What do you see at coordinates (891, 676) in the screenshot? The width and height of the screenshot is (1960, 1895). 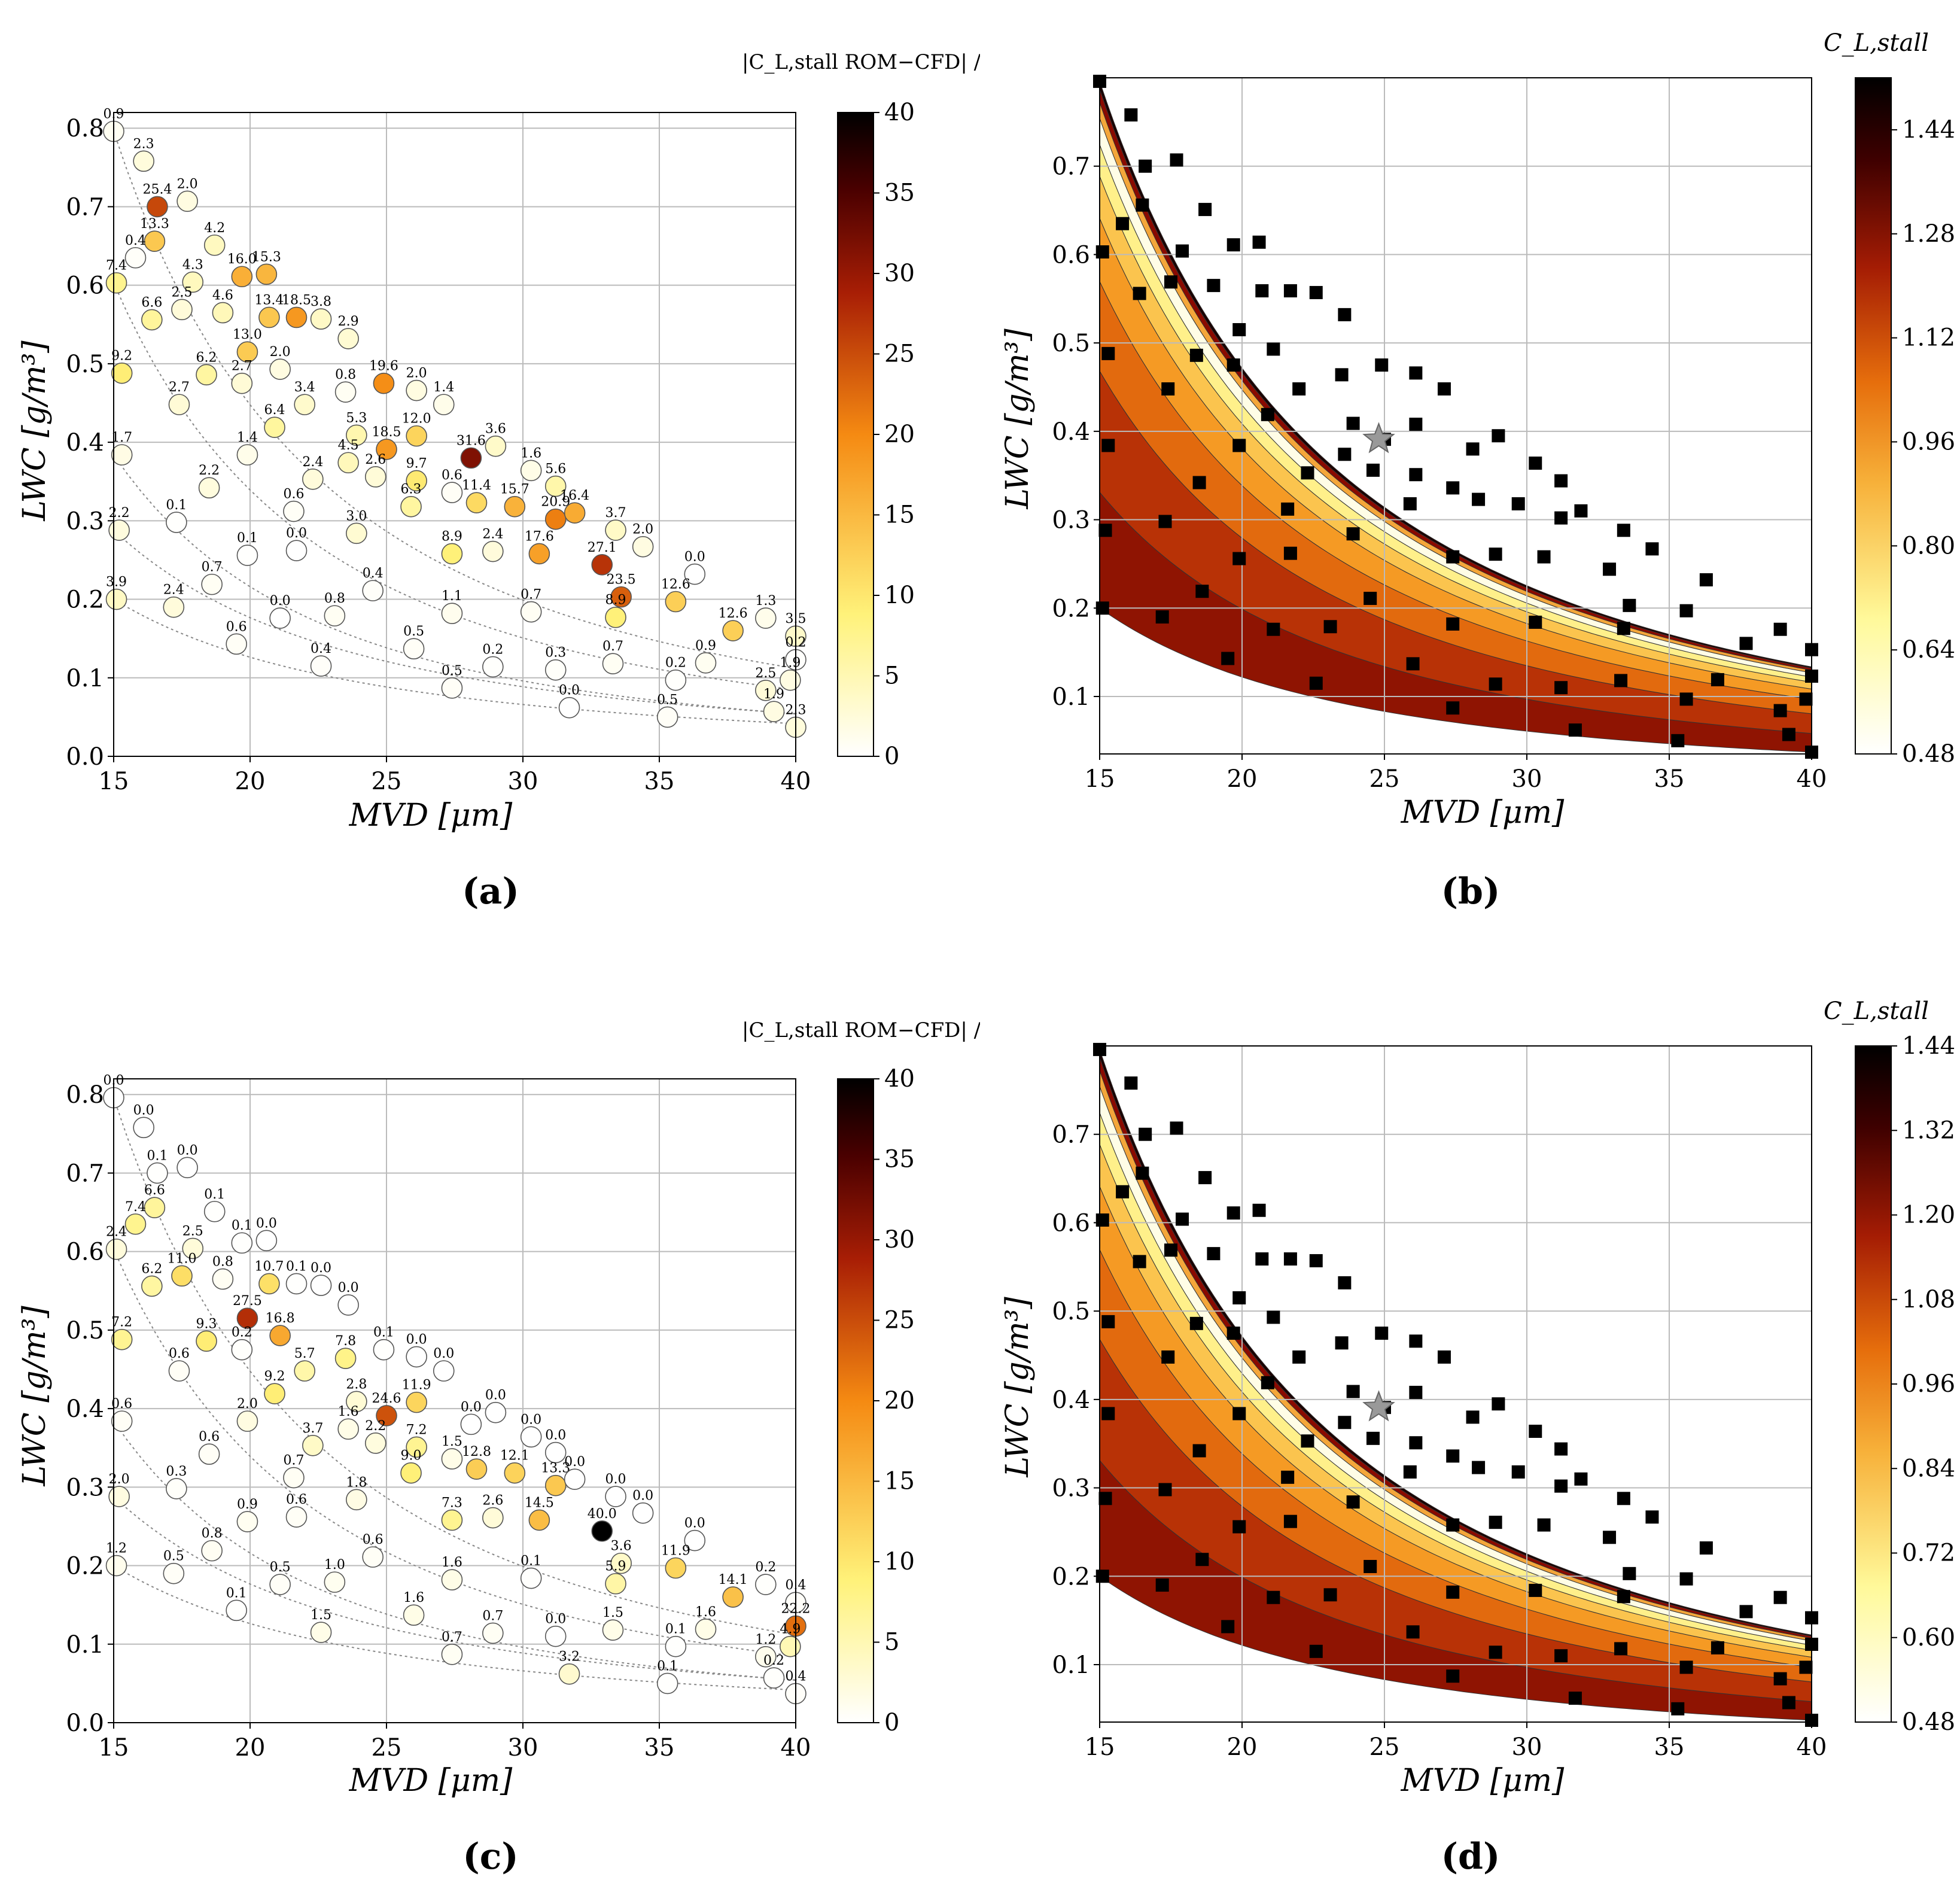 I see `pa-cbar-tick-label: 5` at bounding box center [891, 676].